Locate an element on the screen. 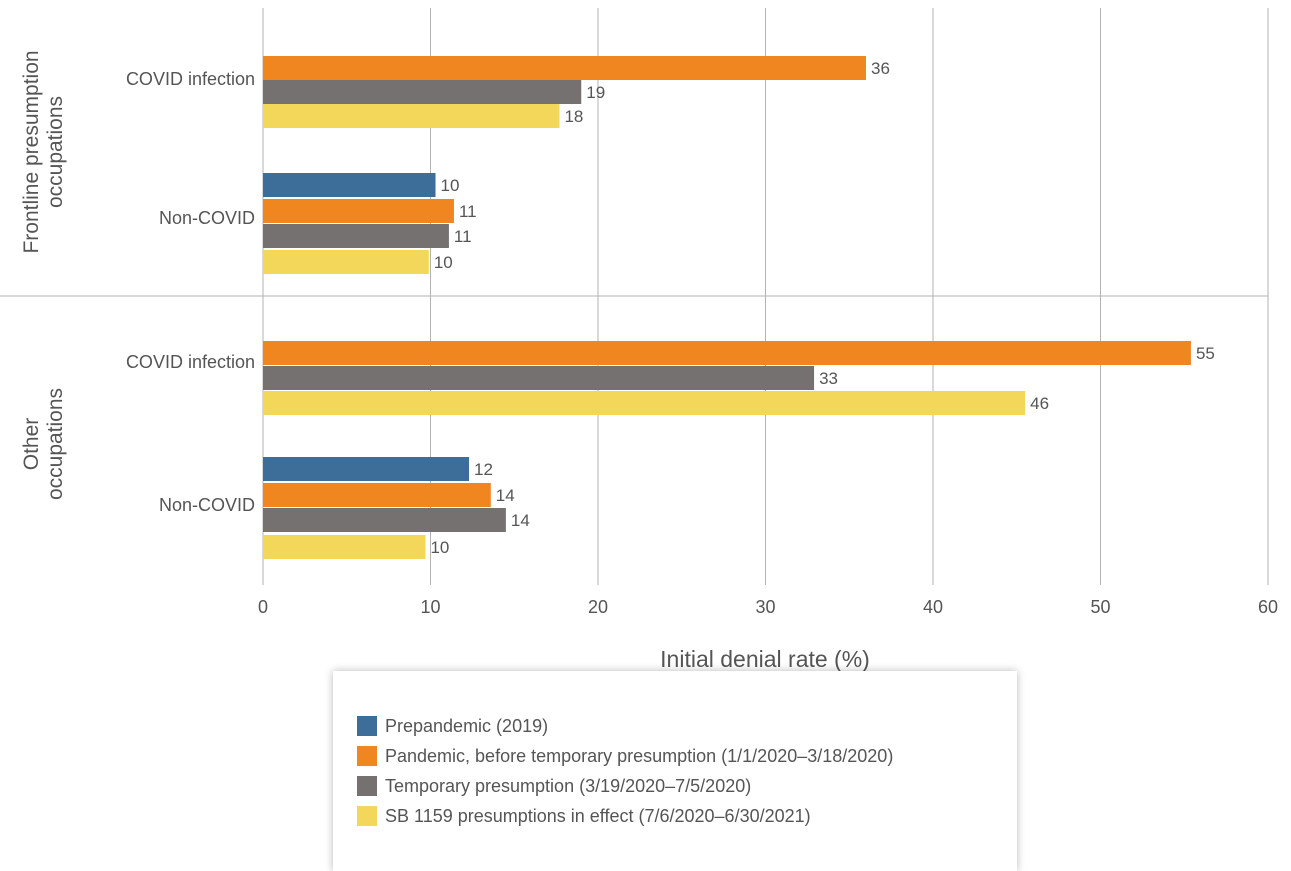 This screenshot has width=1291, height=871. group-label: Otheroccupations is located at coordinates (43, 444).